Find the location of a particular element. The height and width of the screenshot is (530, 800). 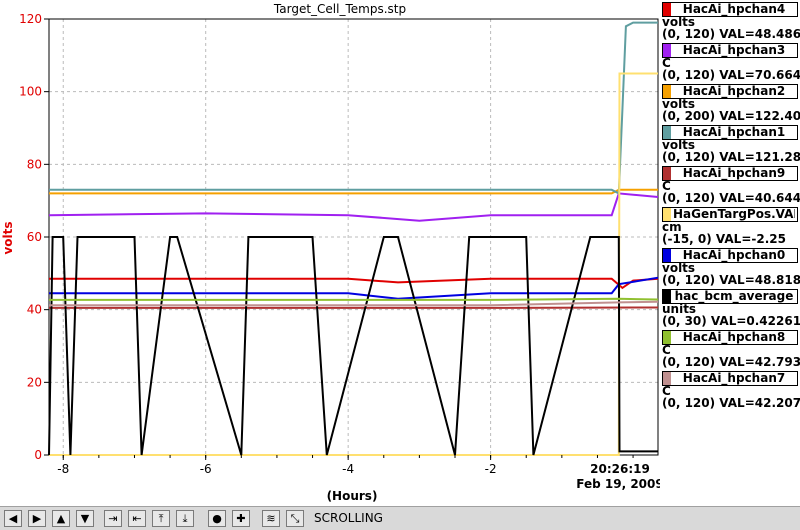

legend-name-box: HacAi_hpchan7 is located at coordinates (730, 378).